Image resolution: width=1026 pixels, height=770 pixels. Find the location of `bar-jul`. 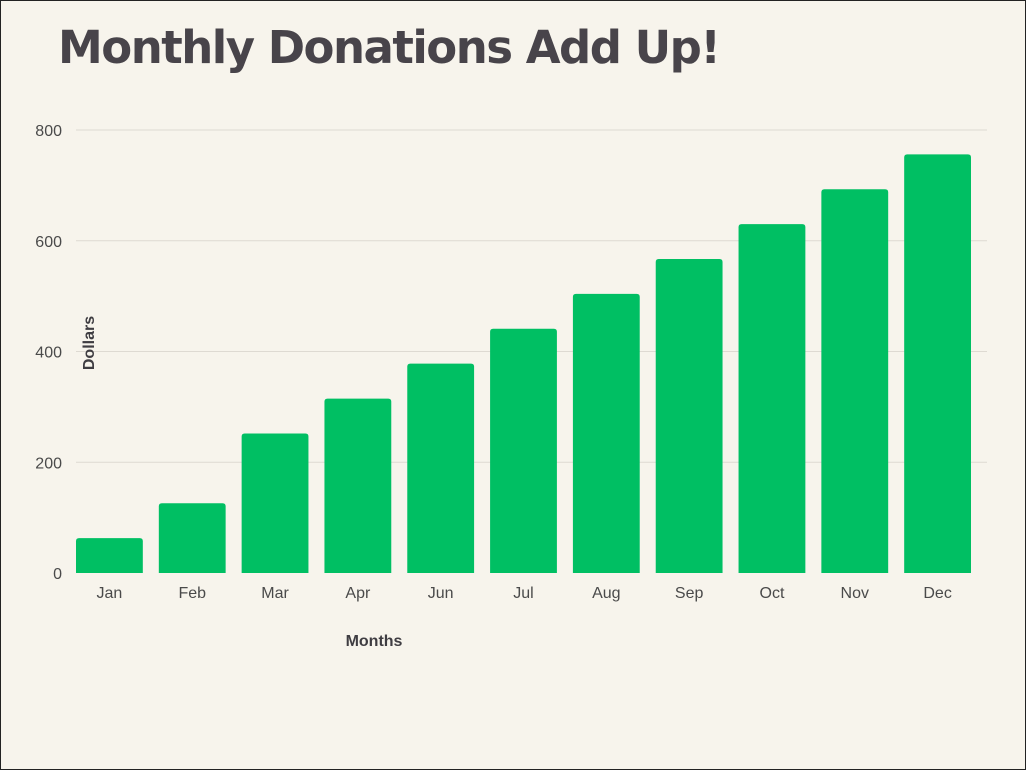

bar-jul is located at coordinates (523, 450).